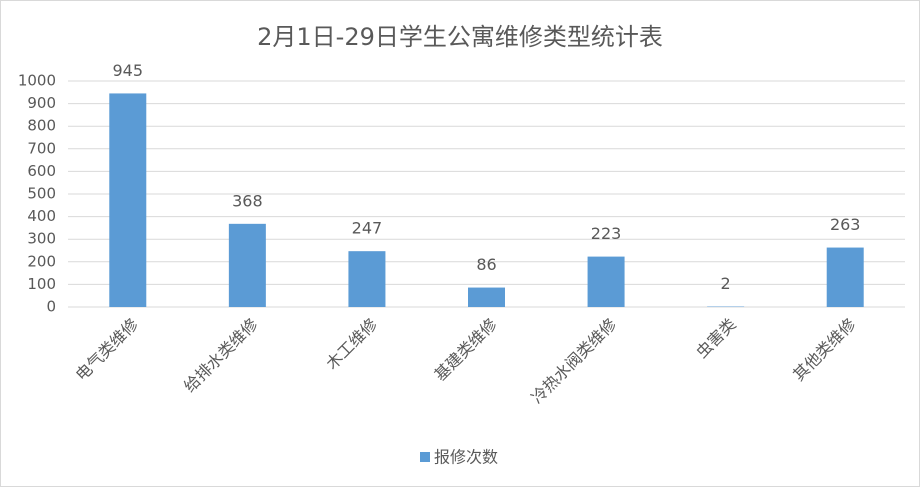 This screenshot has height=487, width=920. Describe the element at coordinates (51, 307) in the screenshot. I see `y-tick-label: 0` at that location.